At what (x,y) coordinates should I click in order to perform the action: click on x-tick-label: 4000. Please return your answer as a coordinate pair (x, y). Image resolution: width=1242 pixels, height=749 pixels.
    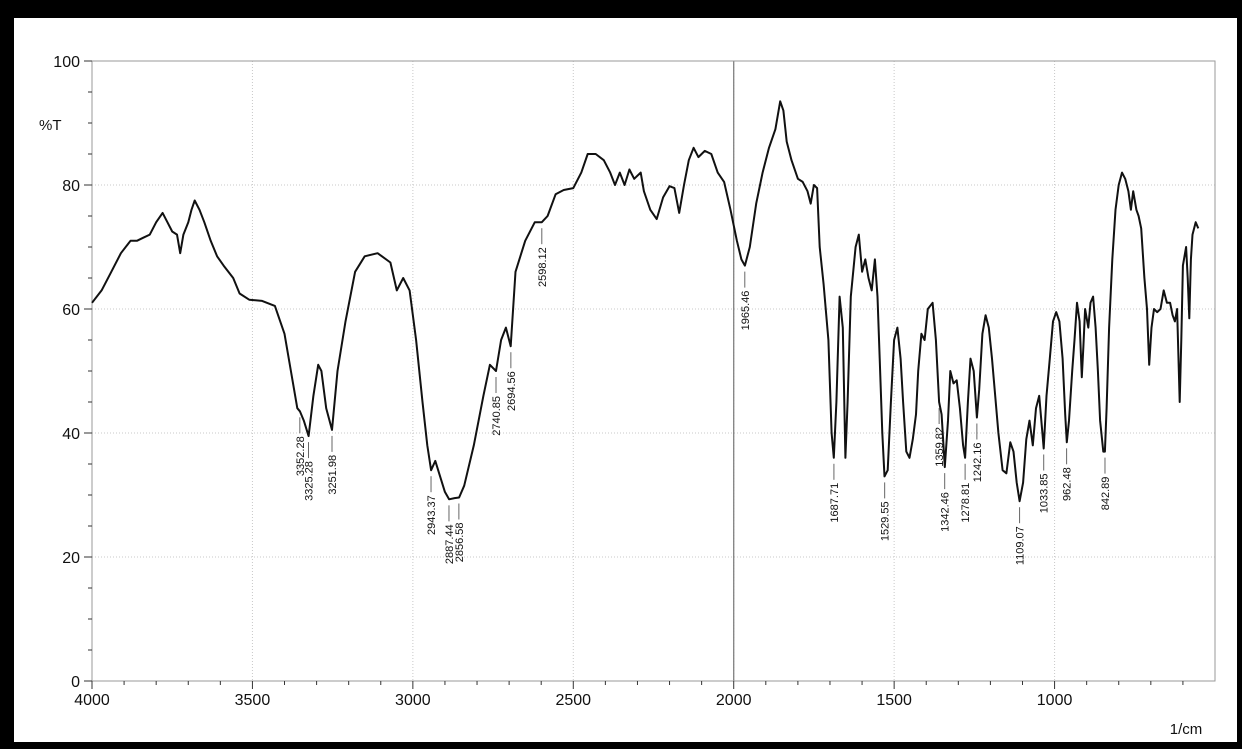
    Looking at the image, I should click on (92, 700).